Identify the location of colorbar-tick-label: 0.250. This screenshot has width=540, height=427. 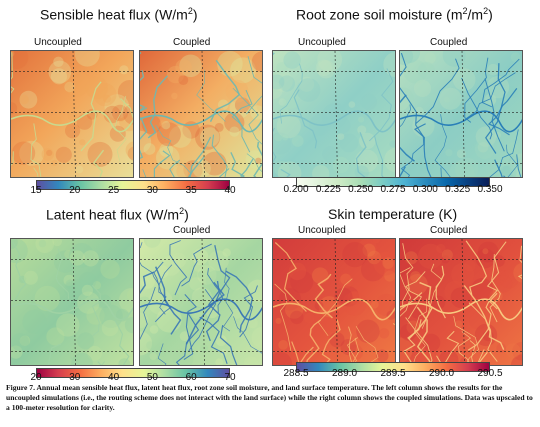
(361, 189).